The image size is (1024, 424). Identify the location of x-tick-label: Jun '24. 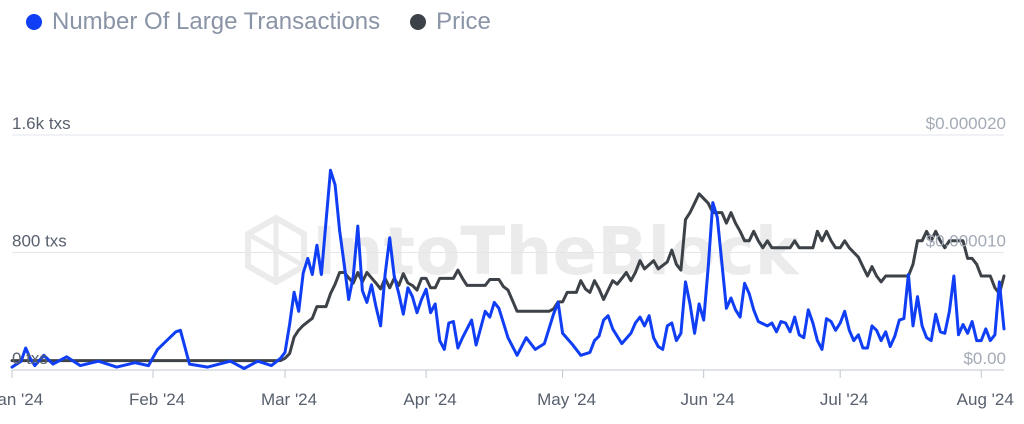
(708, 399).